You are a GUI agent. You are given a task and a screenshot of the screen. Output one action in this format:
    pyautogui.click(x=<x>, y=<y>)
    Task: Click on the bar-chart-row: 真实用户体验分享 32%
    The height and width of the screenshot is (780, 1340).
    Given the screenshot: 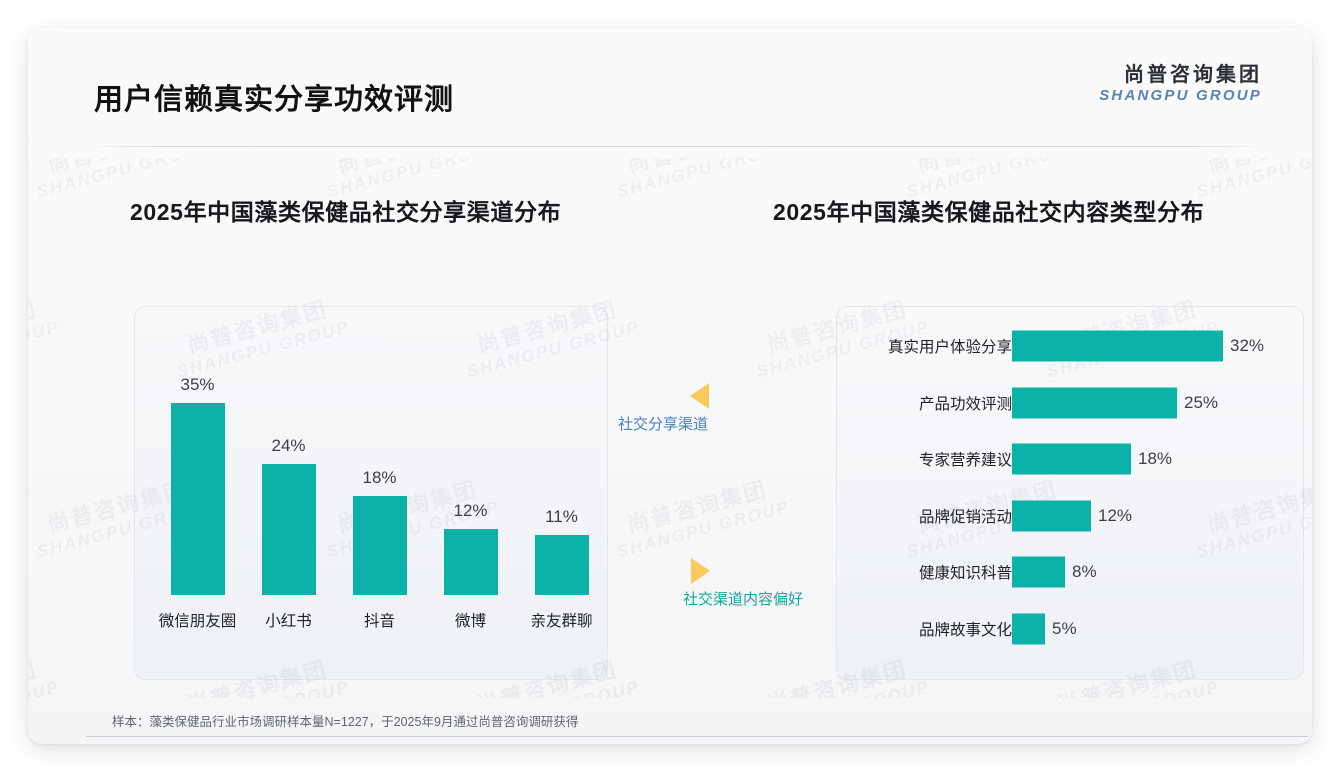 What is the action you would take?
    pyautogui.click(x=1069, y=346)
    